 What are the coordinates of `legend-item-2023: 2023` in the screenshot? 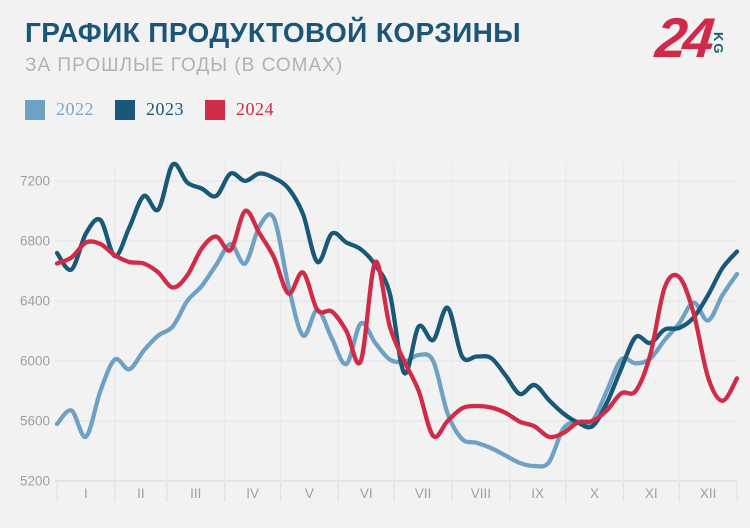 It's located at (160, 109).